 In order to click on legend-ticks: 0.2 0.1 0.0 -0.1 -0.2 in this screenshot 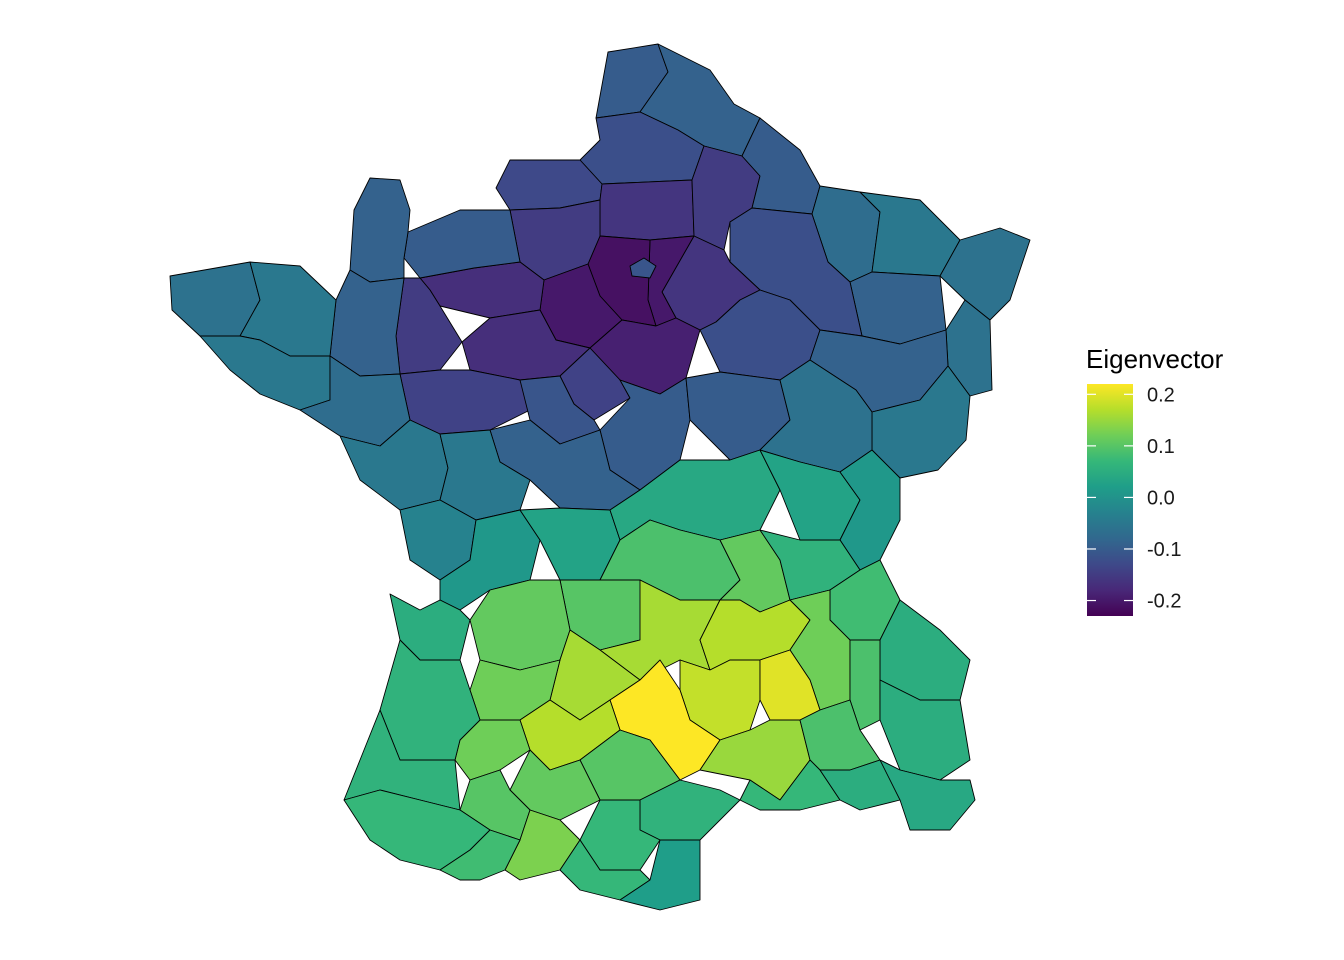, I will do `click(1134, 498)`.